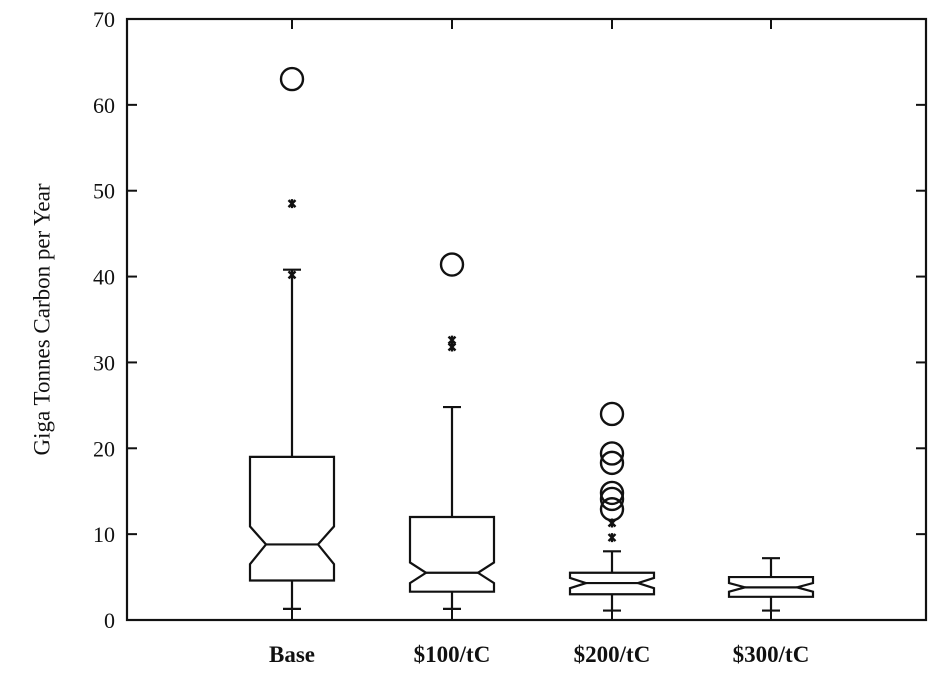  Describe the element at coordinates (104, 191) in the screenshot. I see `y-tick-label: 50` at that location.